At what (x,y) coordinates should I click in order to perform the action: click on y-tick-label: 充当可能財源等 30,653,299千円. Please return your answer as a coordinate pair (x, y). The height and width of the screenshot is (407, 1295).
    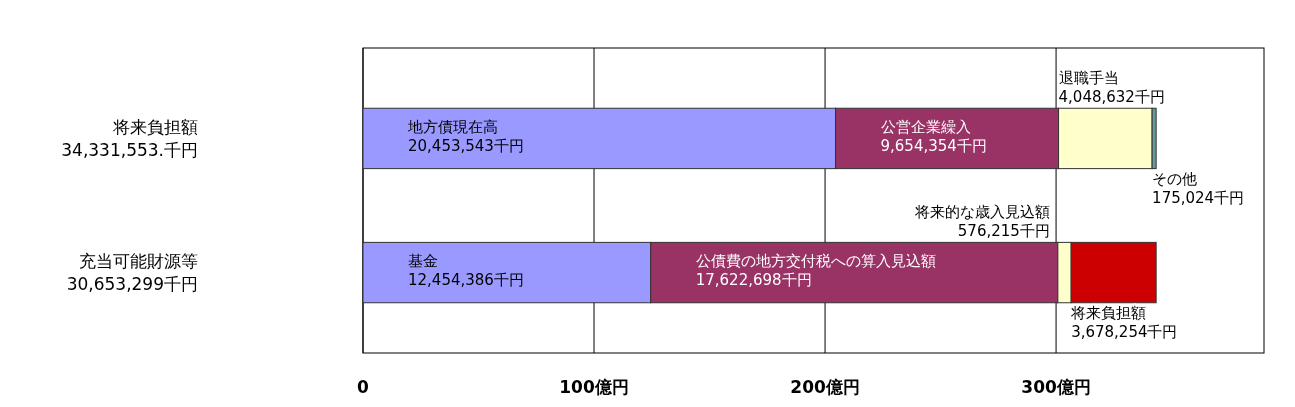
    Looking at the image, I should click on (132, 273).